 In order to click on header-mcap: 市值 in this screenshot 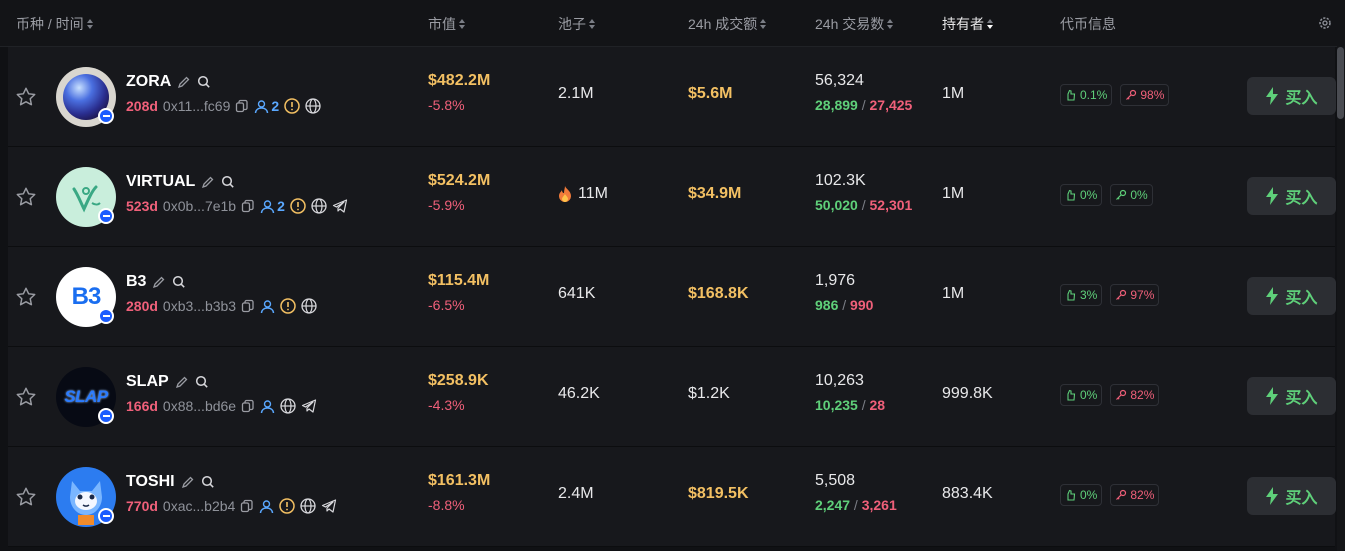, I will do `click(446, 24)`.